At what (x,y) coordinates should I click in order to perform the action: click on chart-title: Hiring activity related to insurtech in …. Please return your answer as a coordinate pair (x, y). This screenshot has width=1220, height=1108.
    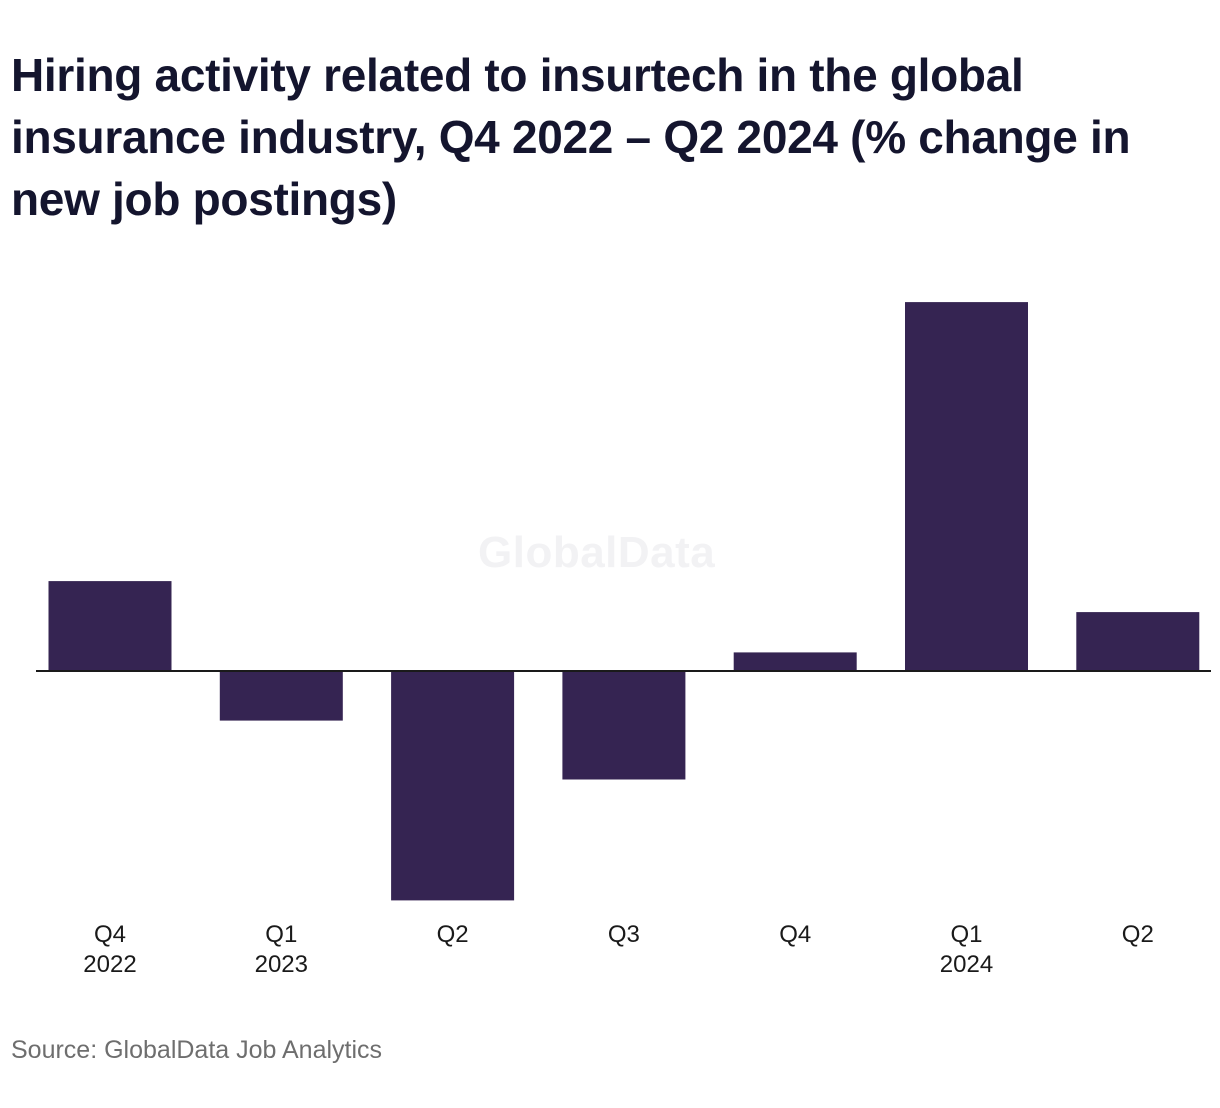
    Looking at the image, I should click on (571, 137).